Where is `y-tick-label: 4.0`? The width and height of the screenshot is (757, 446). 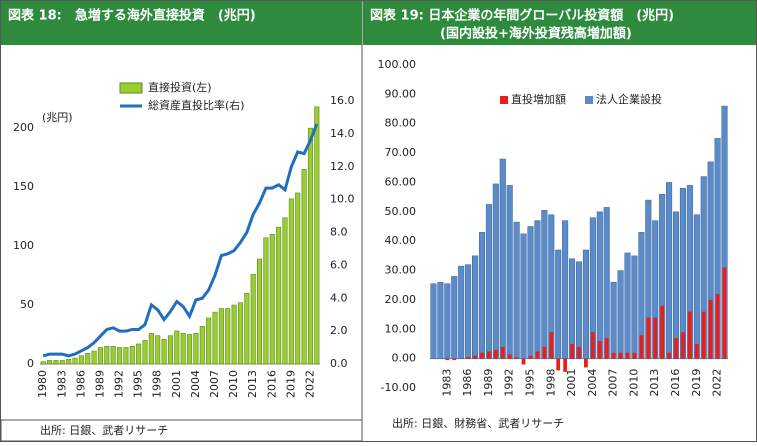 y-tick-label: 4.0 is located at coordinates (339, 297).